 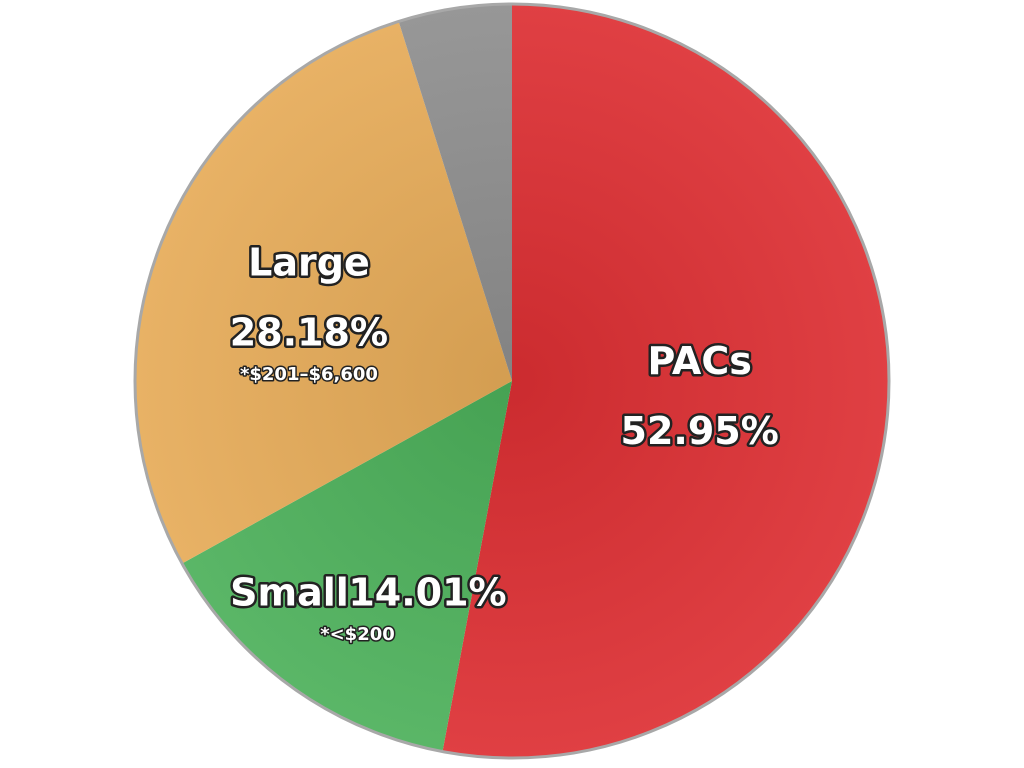 I want to click on value-label: 14.01%, so click(x=427, y=592).